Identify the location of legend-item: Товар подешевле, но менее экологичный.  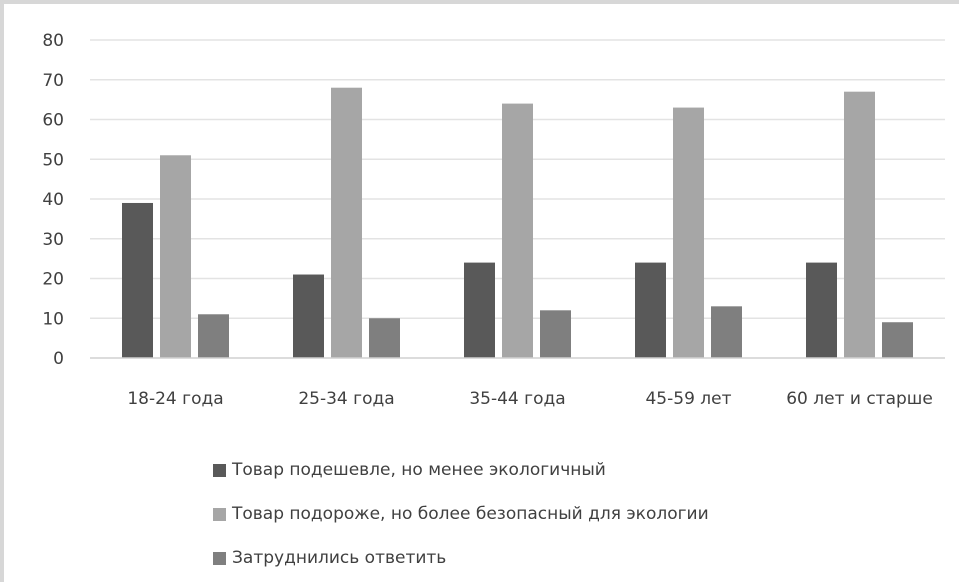
(461, 470).